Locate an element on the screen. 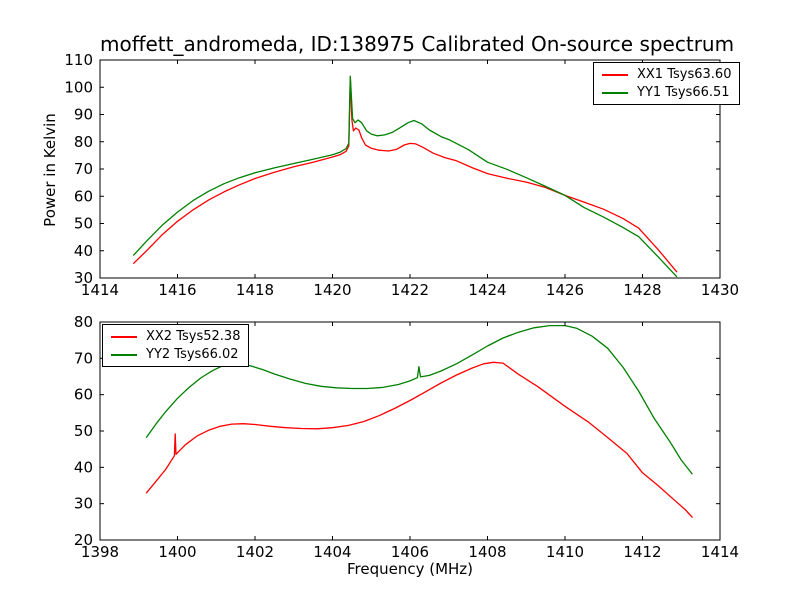  svg-text: 1410 is located at coordinates (565, 552).